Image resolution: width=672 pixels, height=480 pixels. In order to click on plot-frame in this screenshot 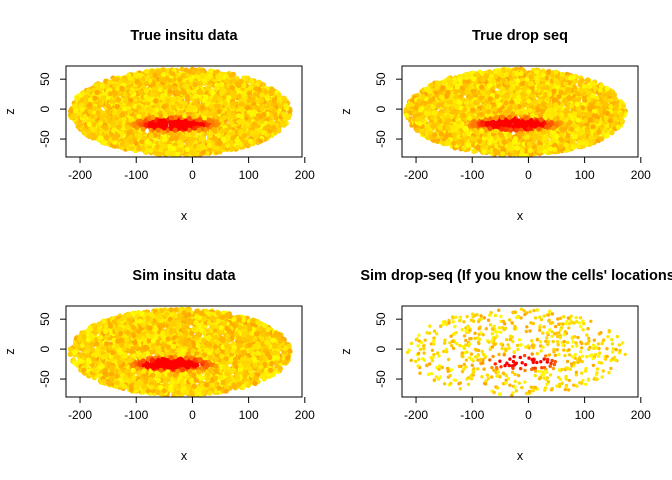, I will do `click(184, 111)`.